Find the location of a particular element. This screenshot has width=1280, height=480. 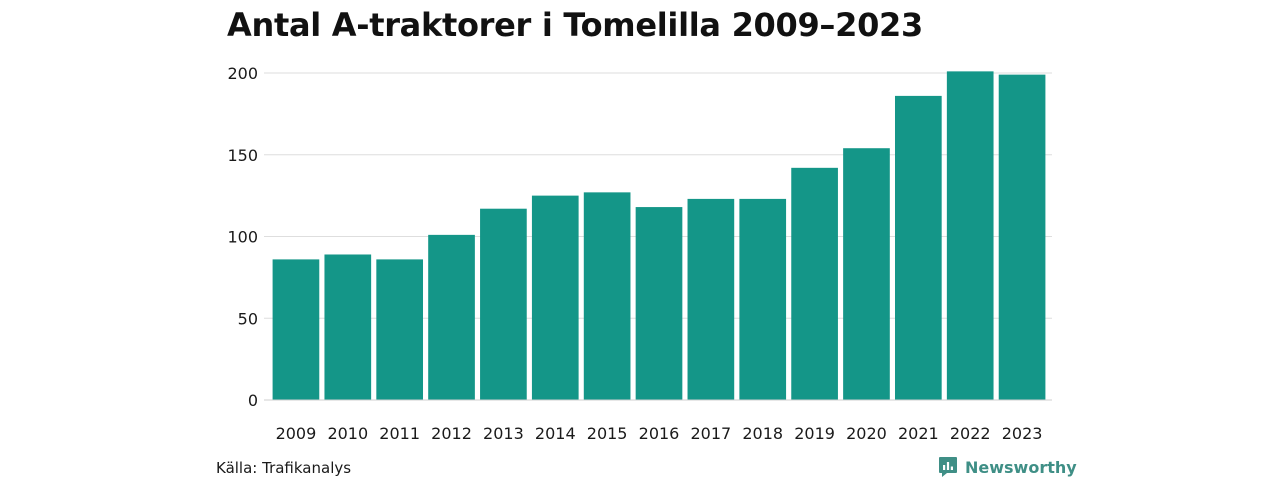

y-axis-ticks: 0 50 100 150 200 is located at coordinates (242, 237).